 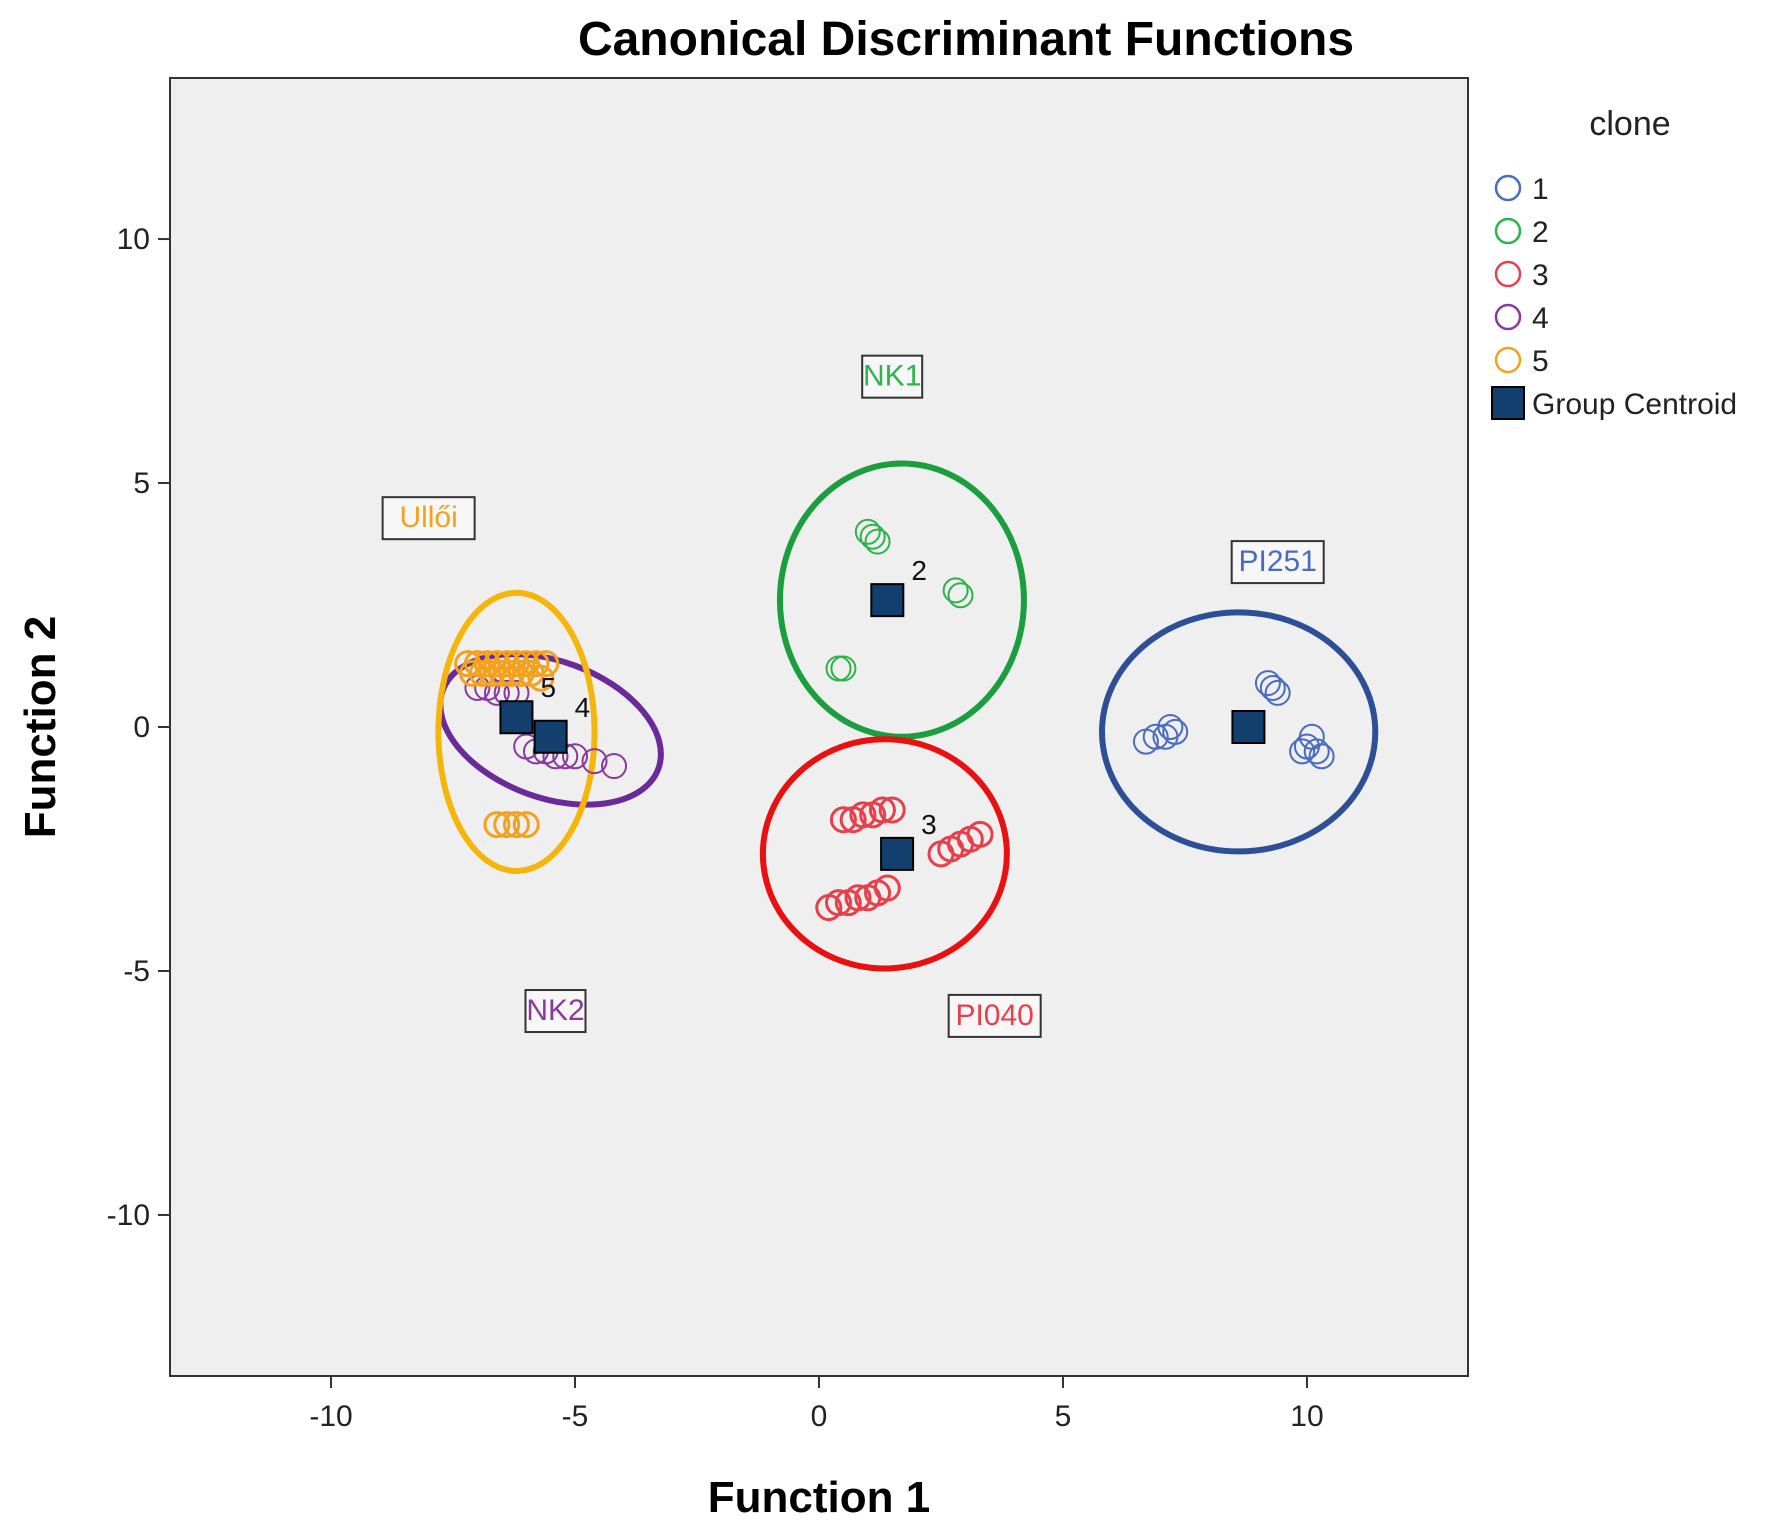 I want to click on y-tick-label: -5, so click(x=136, y=971).